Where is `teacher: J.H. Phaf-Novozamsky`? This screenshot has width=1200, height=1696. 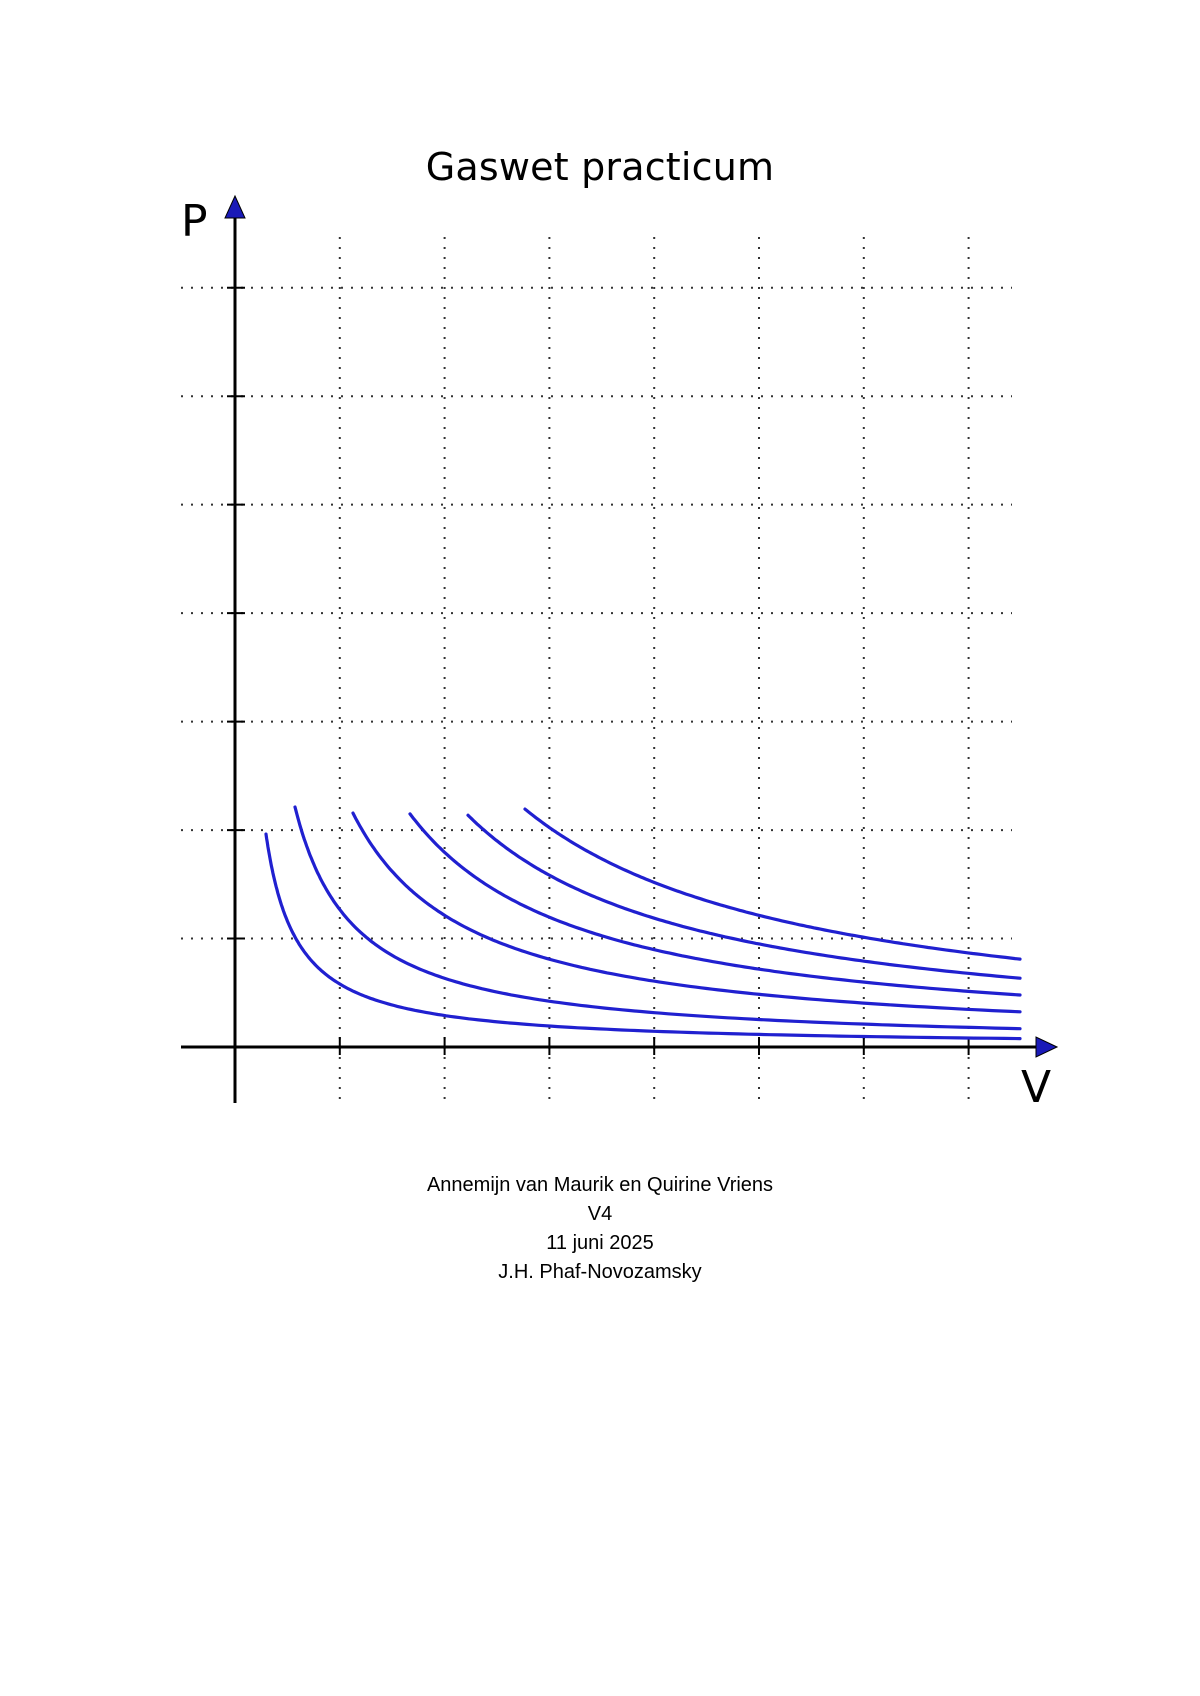 teacher: J.H. Phaf-Novozamsky is located at coordinates (600, 1272).